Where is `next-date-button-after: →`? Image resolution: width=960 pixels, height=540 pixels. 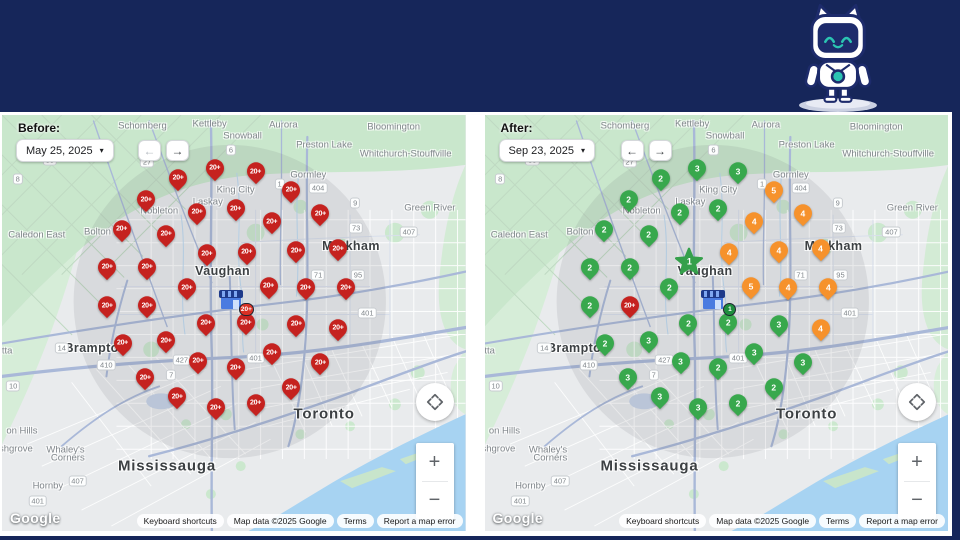
next-date-button-after: → is located at coordinates (660, 150).